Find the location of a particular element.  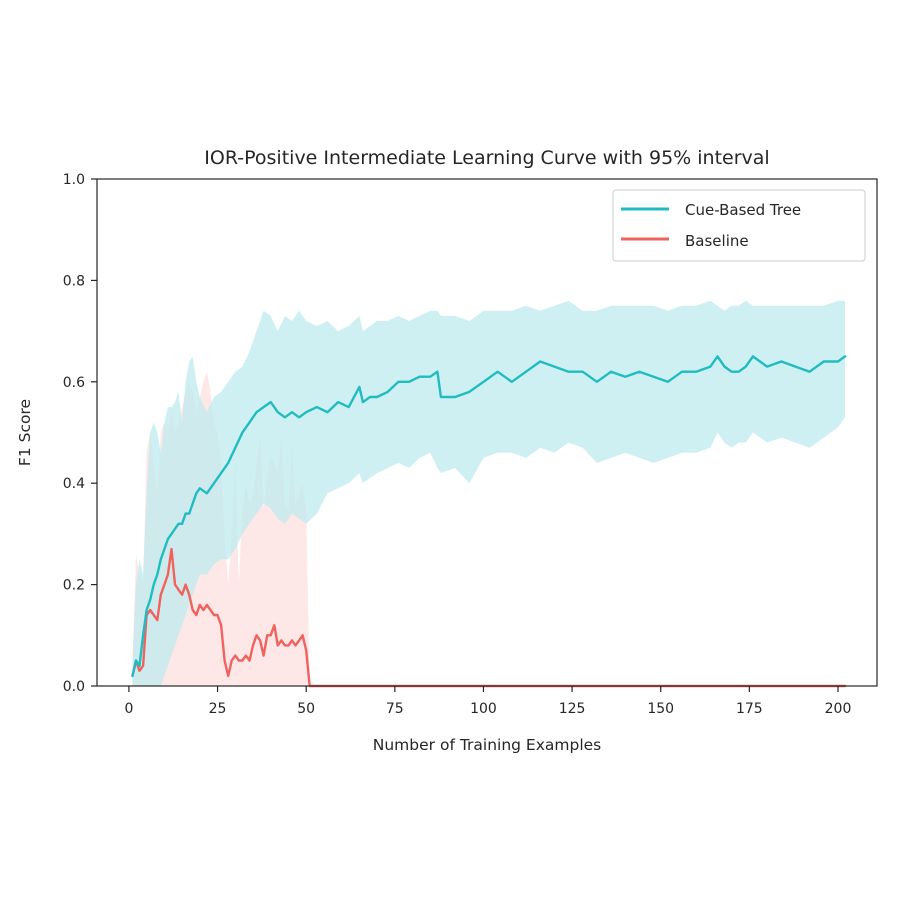

legend: Cue-Based Tree Baseline is located at coordinates (739, 225).